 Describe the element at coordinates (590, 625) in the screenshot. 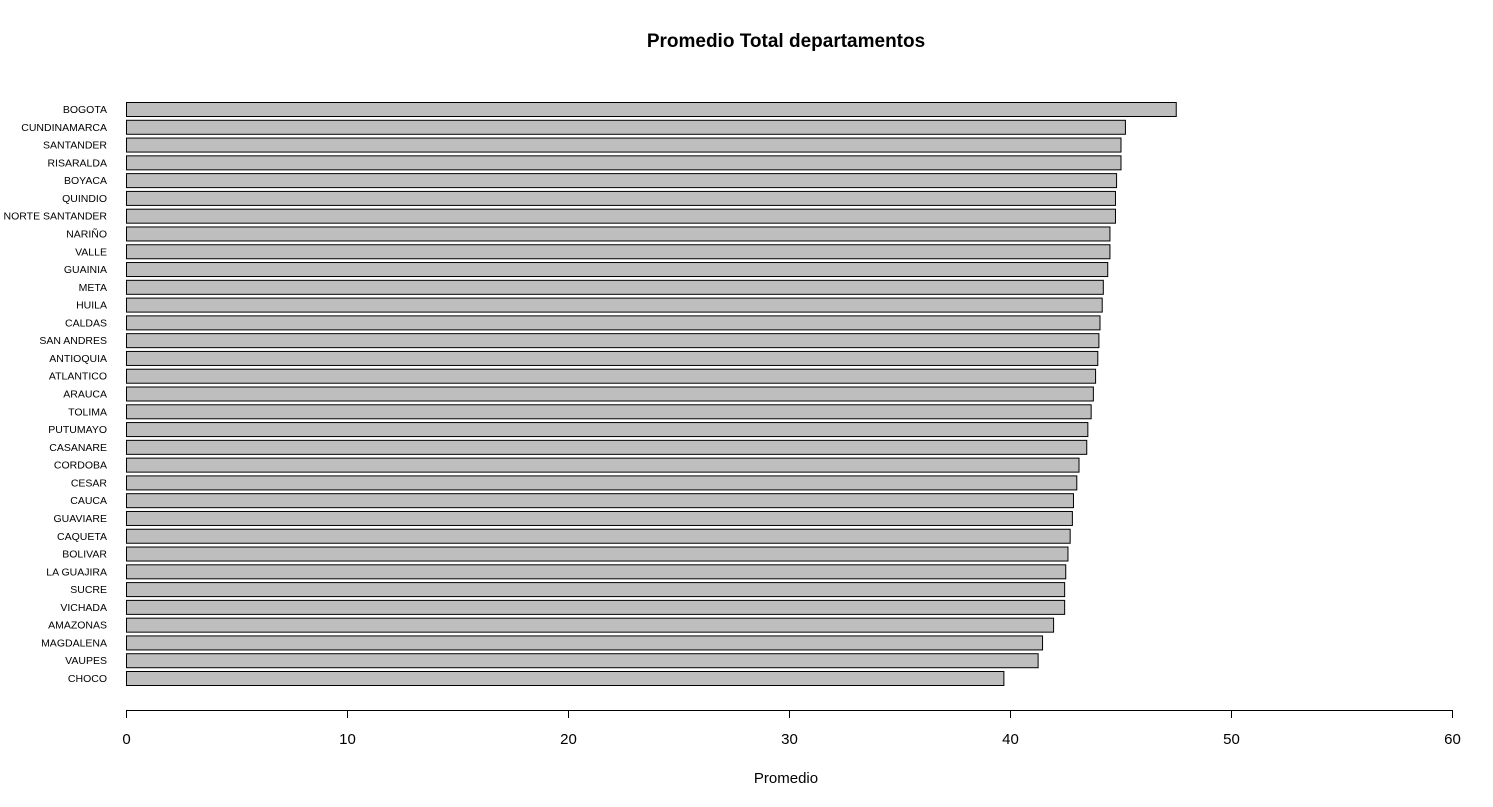

I see `bar-amazonas` at that location.